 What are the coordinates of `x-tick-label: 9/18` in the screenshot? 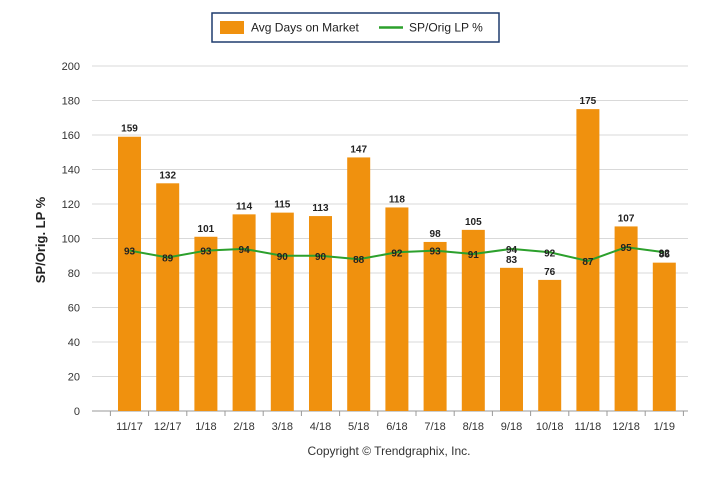 It's located at (511, 427).